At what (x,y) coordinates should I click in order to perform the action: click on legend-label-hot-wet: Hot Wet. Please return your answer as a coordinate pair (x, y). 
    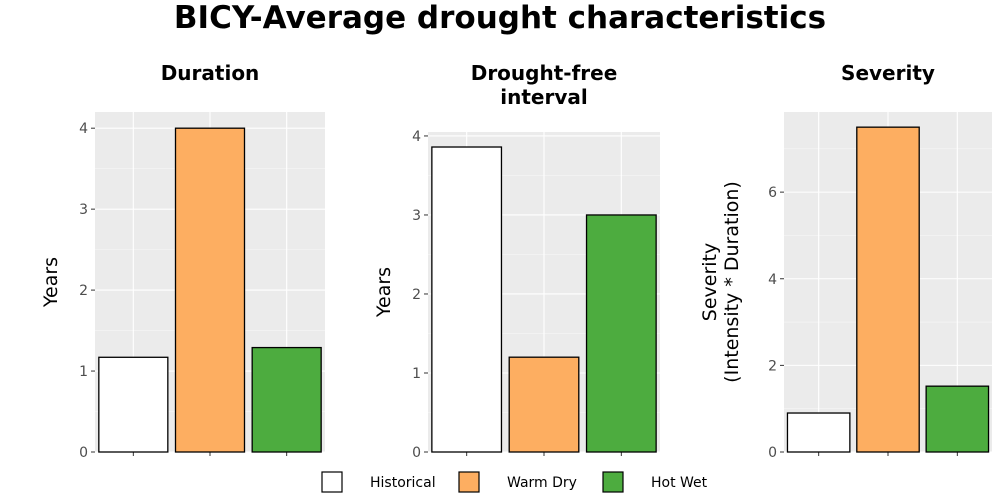
    Looking at the image, I should click on (679, 483).